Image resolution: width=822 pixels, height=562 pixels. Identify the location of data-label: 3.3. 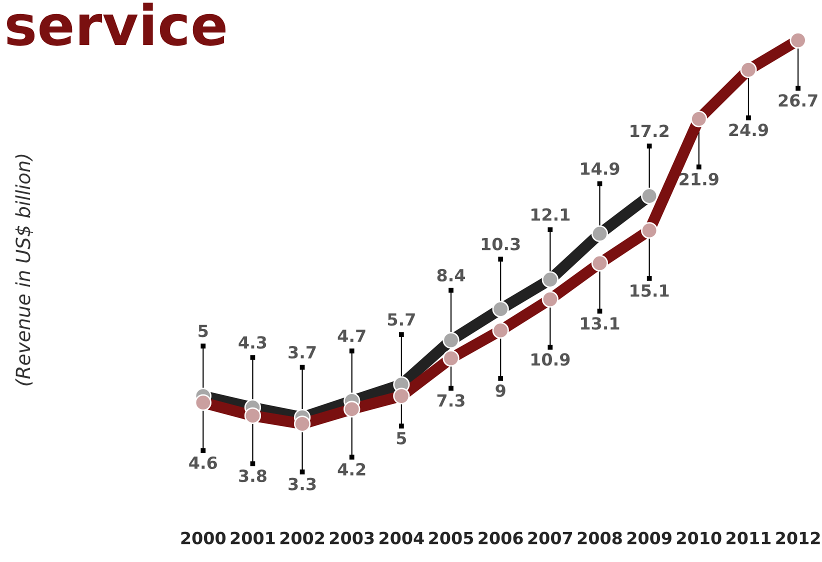
(302, 484).